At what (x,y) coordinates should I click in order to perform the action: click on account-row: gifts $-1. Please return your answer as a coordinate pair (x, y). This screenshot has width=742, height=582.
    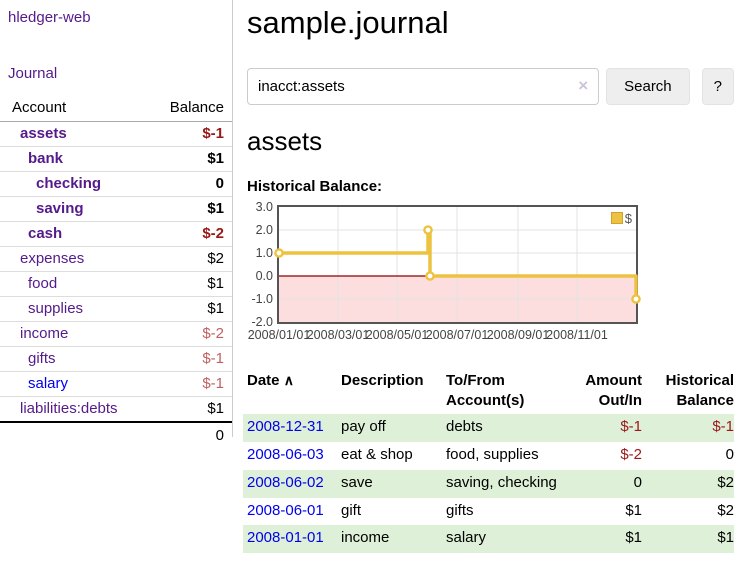
    Looking at the image, I should click on (116, 359).